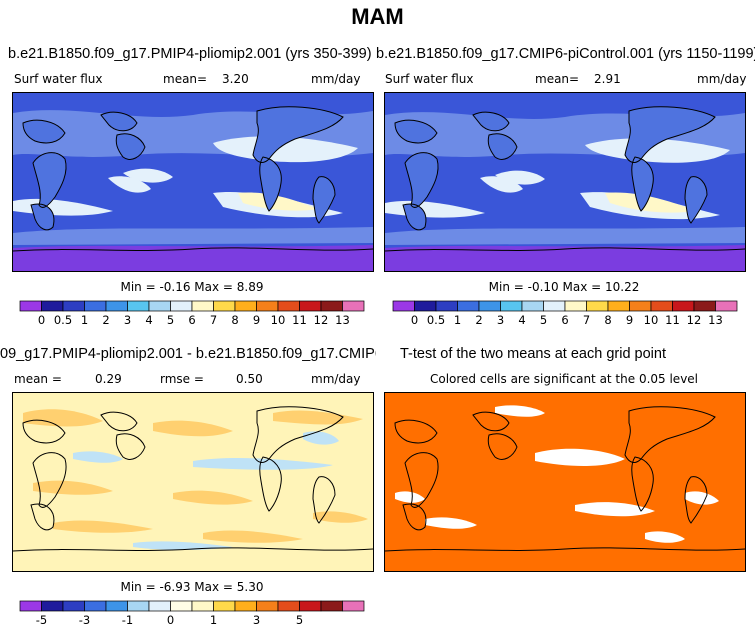 This screenshot has width=755, height=629. Describe the element at coordinates (213, 620) in the screenshot. I see `colorbar-diff-tick-label: 1` at that location.